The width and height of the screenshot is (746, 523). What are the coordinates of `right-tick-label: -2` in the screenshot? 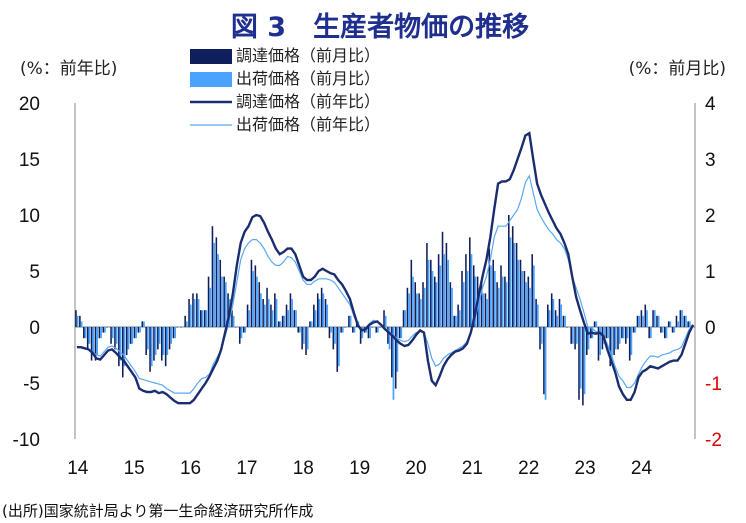 It's located at (713, 440).